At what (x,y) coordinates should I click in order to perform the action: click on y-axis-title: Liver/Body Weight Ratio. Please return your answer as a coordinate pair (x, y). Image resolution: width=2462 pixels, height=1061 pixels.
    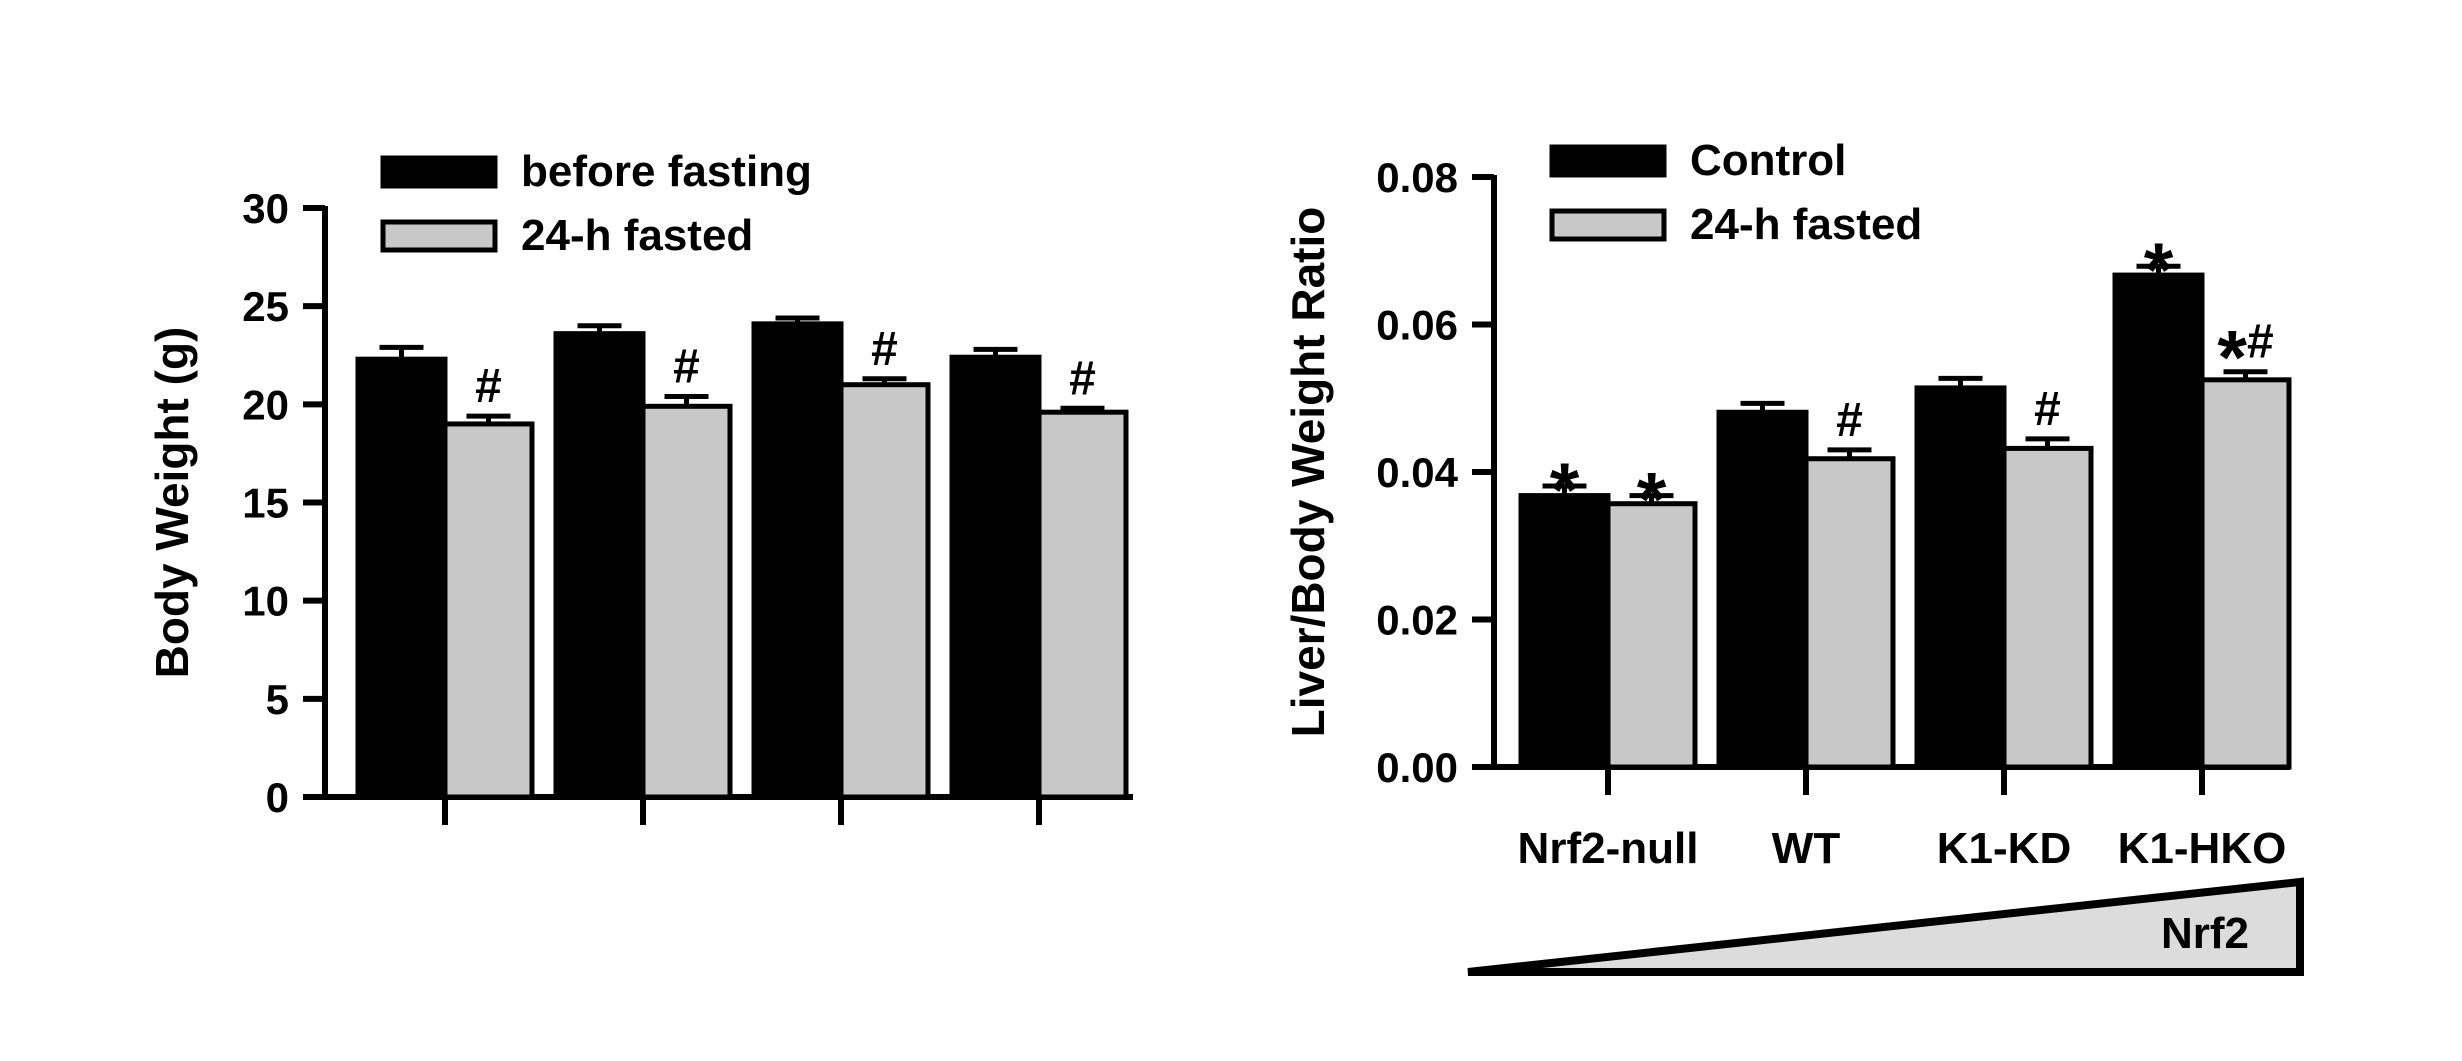
    Looking at the image, I should click on (1308, 472).